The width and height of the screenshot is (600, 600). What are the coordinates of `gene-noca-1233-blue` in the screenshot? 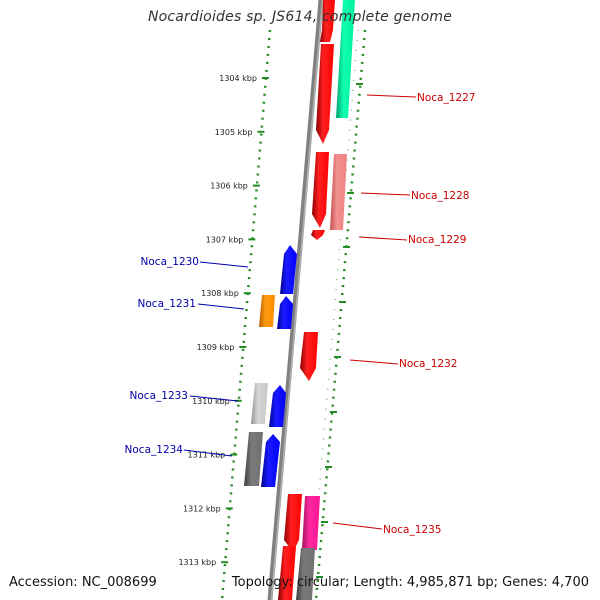 It's located at (277, 406).